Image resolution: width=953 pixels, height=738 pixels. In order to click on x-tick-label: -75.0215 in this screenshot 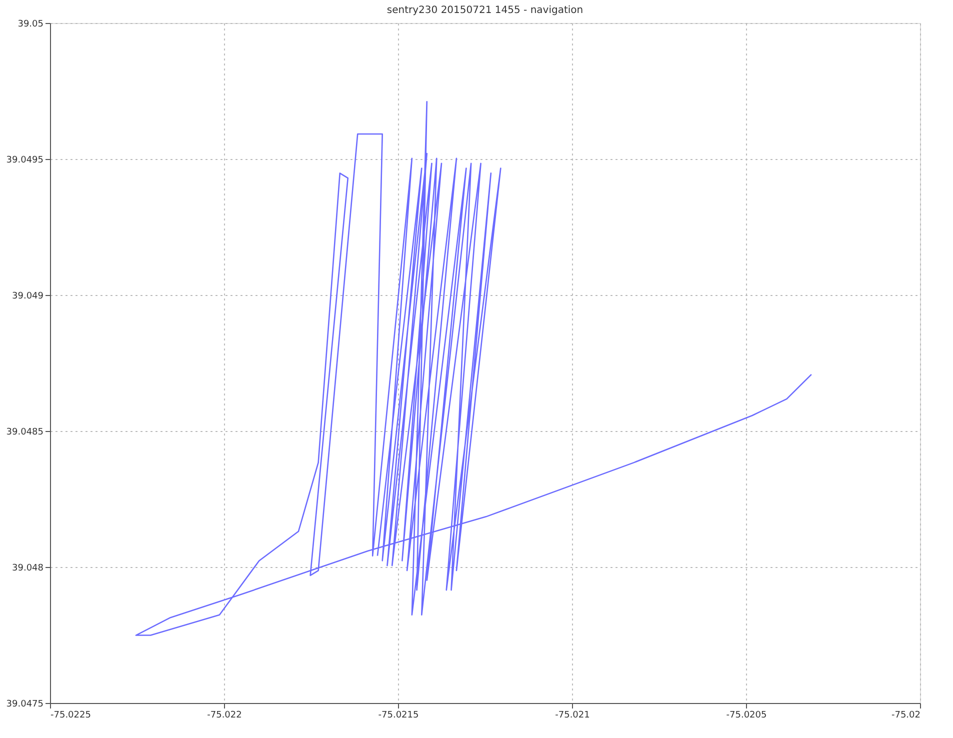, I will do `click(398, 715)`.